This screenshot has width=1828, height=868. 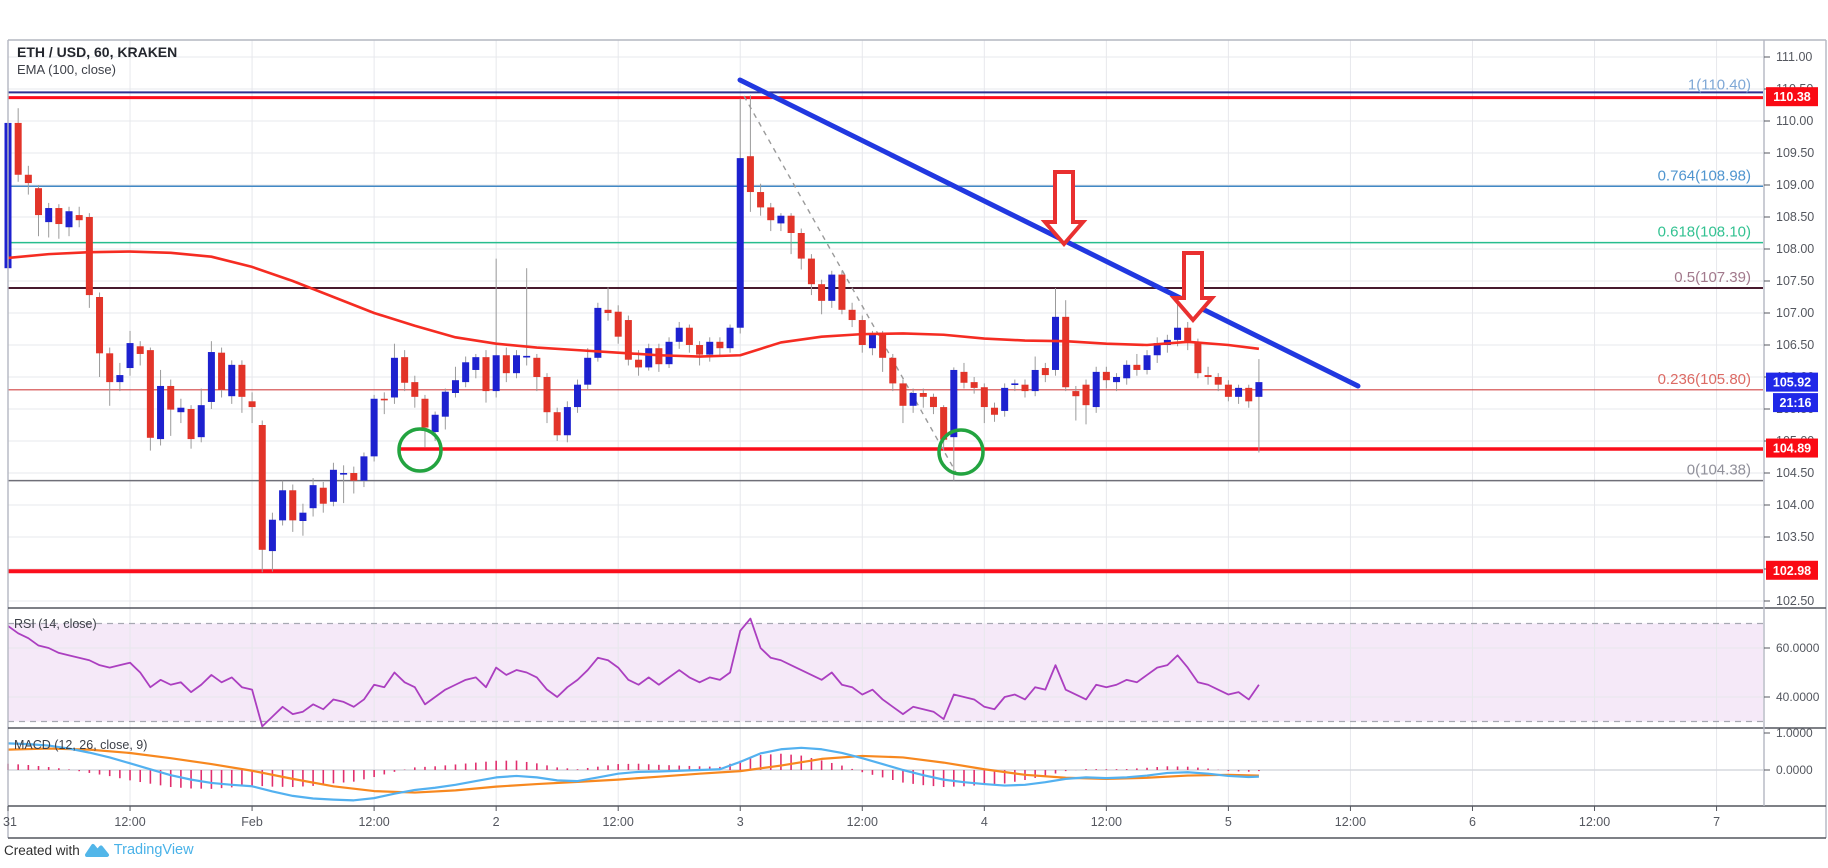 I want to click on tradingview-logo-text: TradingView, so click(x=153, y=850).